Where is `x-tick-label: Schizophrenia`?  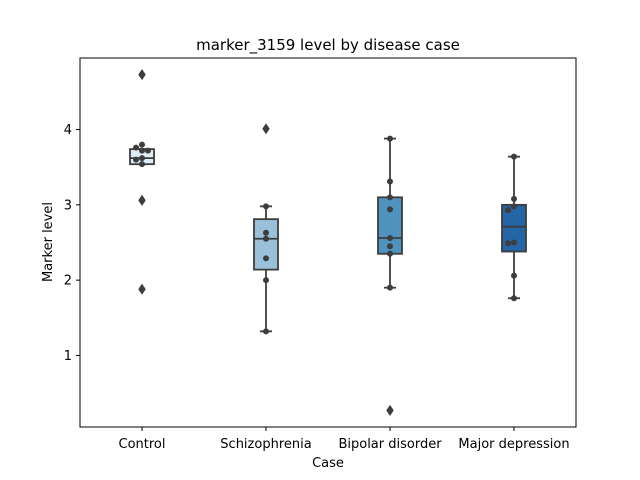 x-tick-label: Schizophrenia is located at coordinates (265, 444).